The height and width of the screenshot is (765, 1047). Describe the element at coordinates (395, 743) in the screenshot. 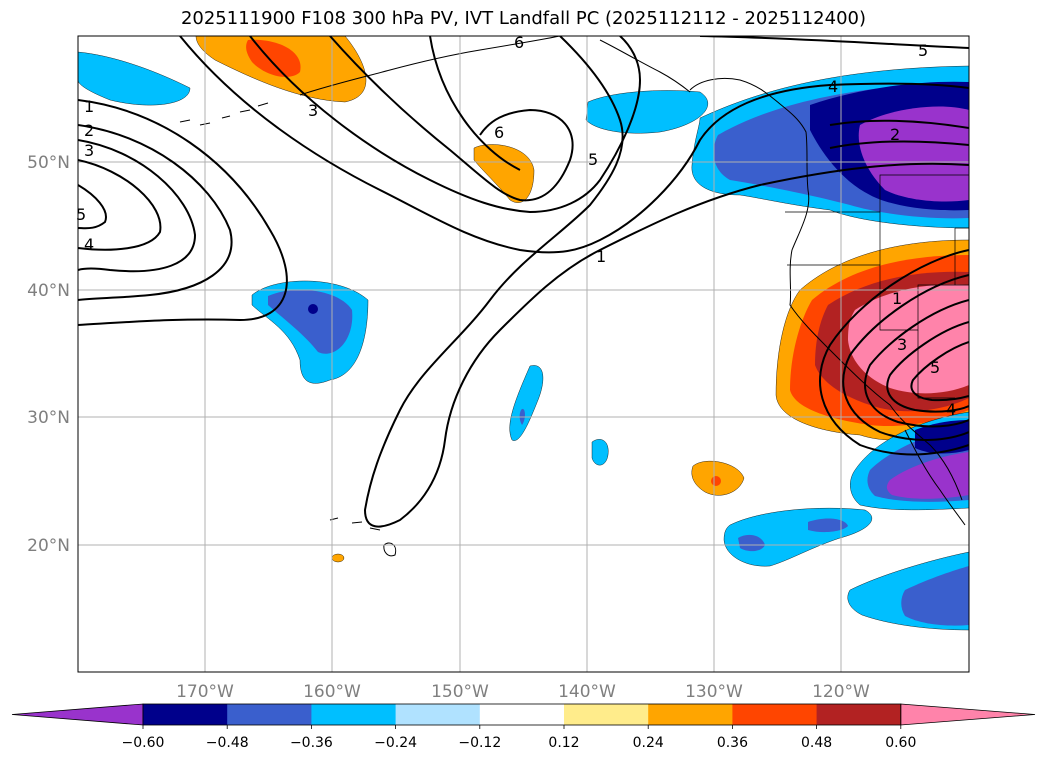

I see `colorbar-tick-label: −0.24` at that location.